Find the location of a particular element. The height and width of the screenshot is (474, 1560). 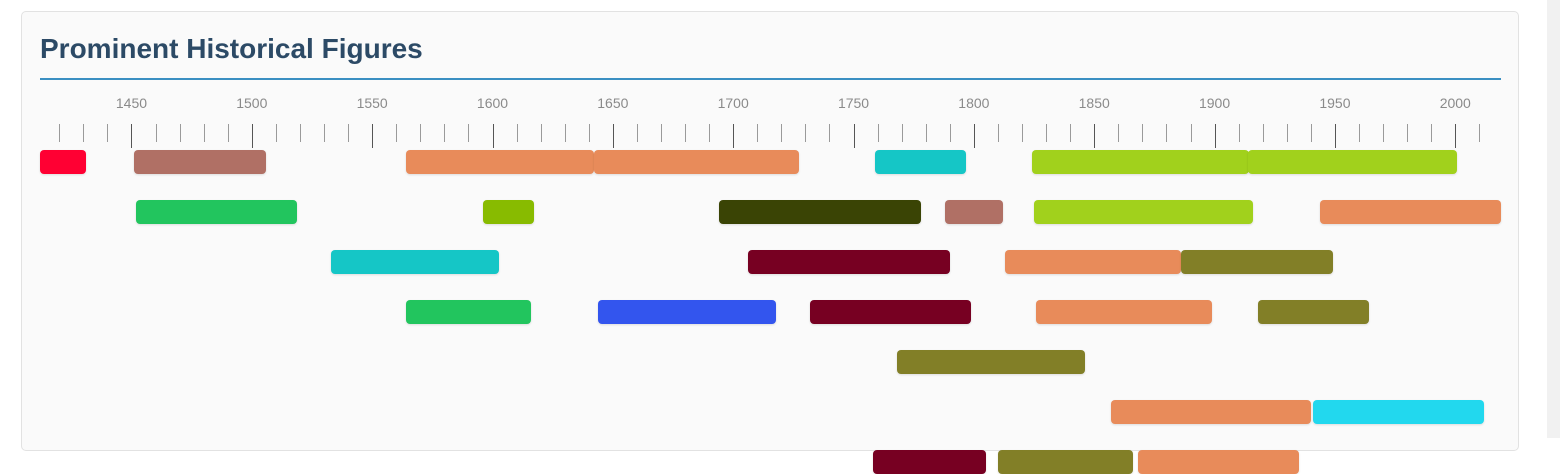

axis-tick-label-2000: 2000 is located at coordinates (1455, 103).